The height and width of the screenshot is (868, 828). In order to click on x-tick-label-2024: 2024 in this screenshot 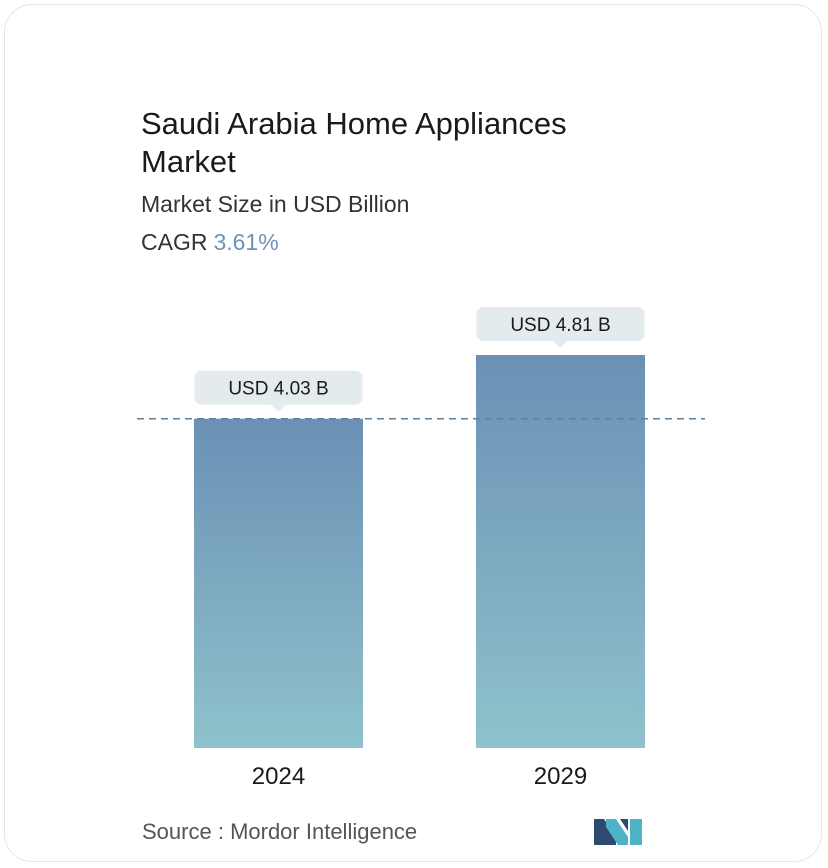, I will do `click(278, 776)`.